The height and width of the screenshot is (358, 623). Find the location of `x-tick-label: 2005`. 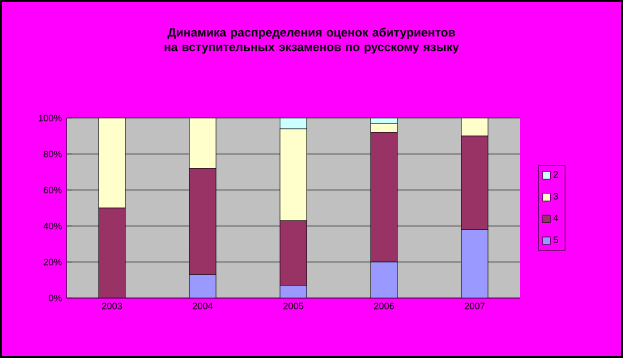

x-tick-label: 2005 is located at coordinates (293, 306).